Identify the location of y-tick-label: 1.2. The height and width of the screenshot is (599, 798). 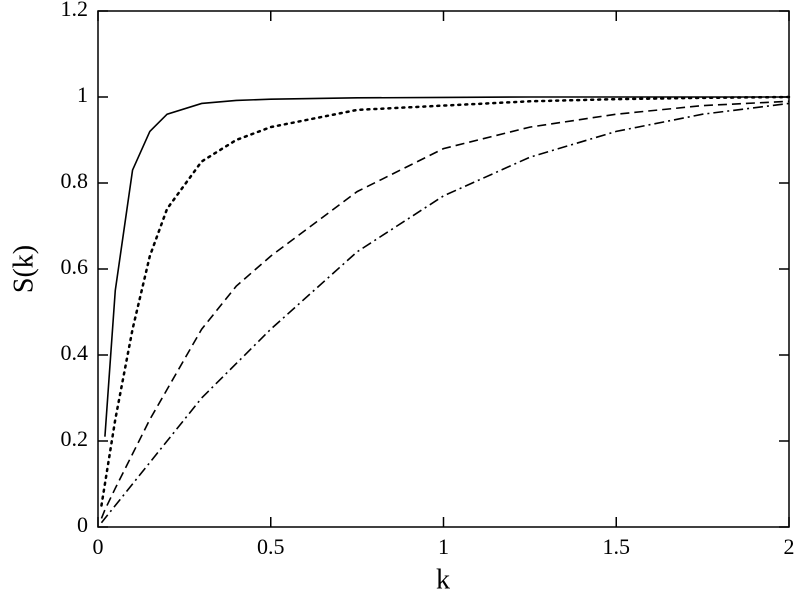
(75, 10).